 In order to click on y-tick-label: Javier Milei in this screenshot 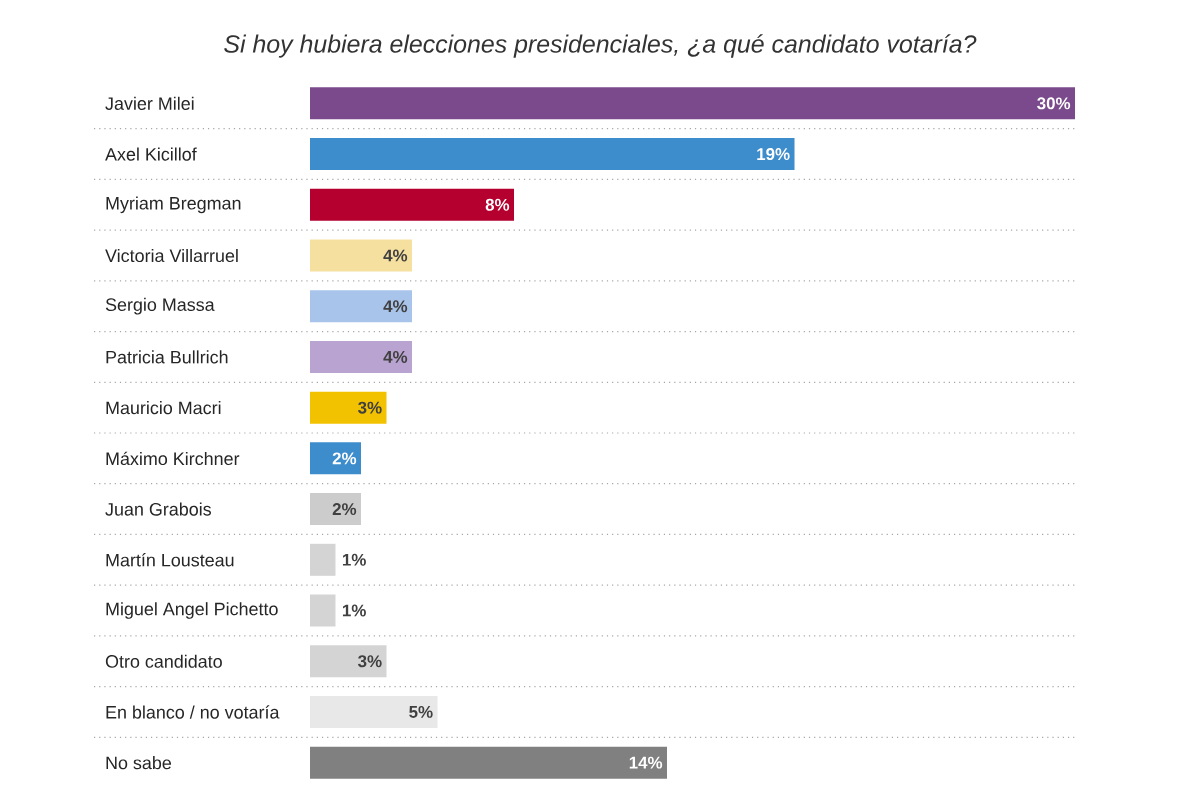, I will do `click(149, 103)`.